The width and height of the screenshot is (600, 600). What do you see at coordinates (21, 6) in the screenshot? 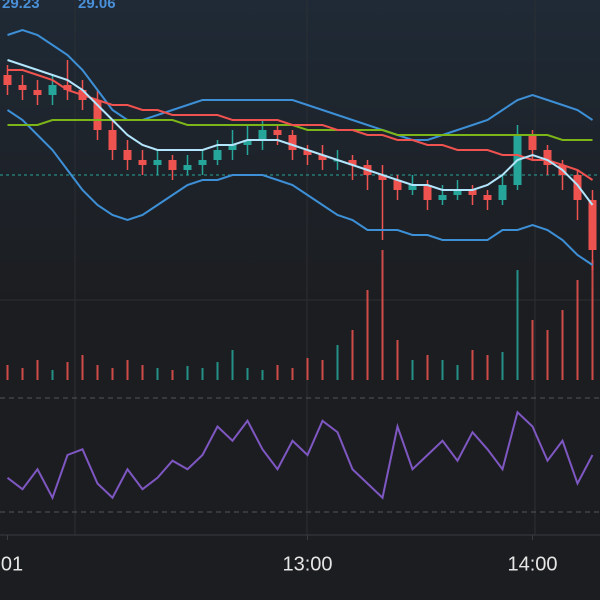
I see `legend-value: 29.23` at bounding box center [21, 6].